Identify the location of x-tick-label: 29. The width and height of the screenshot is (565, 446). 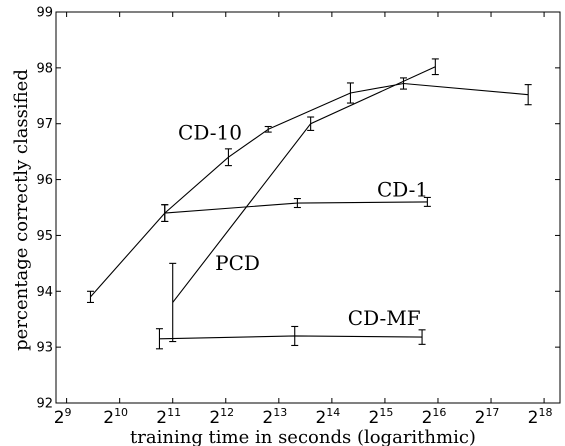
(63, 417).